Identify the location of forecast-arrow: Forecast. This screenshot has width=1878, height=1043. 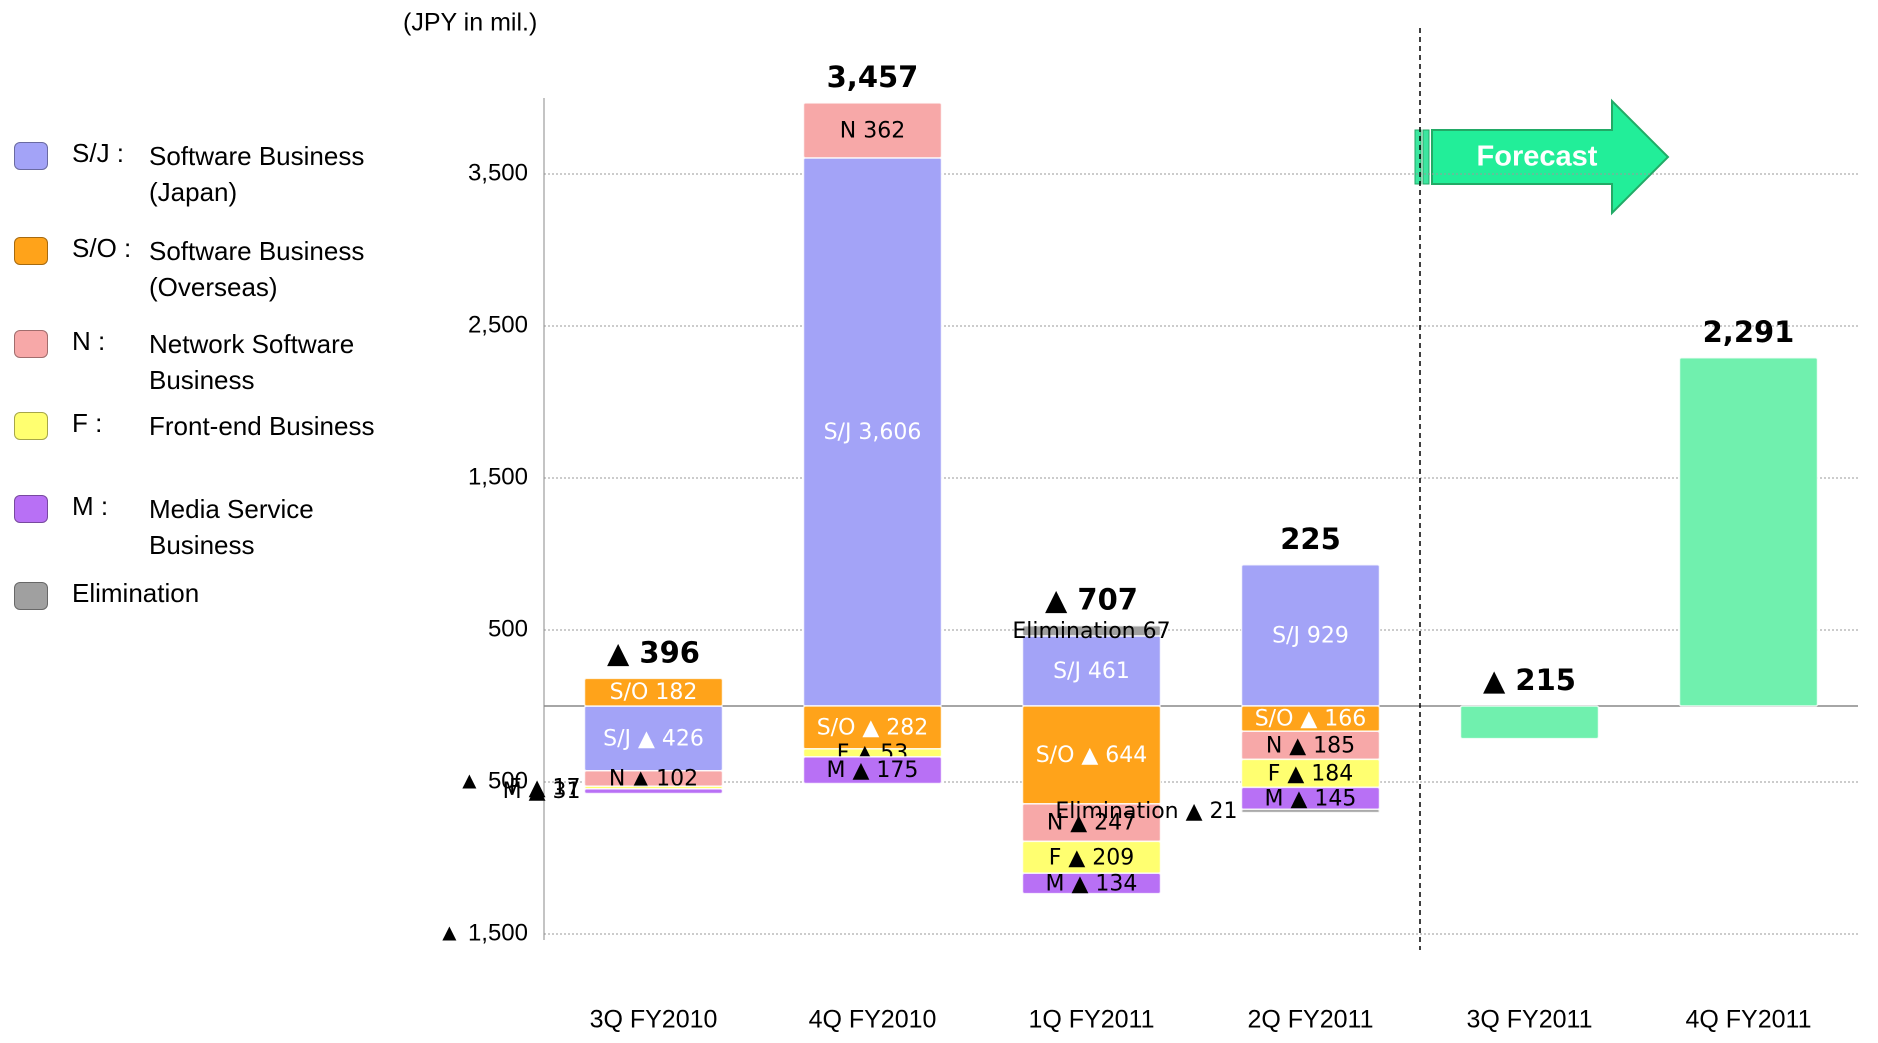
(1542, 157).